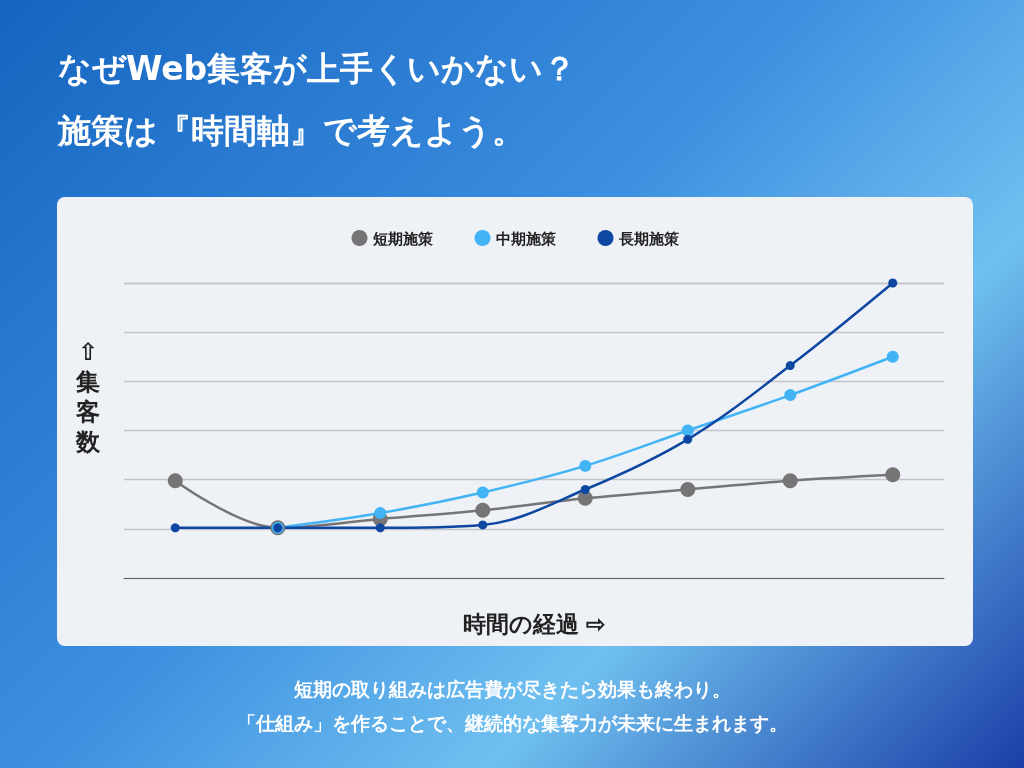 The height and width of the screenshot is (768, 1024). Describe the element at coordinates (402, 238) in the screenshot. I see `legend-label: 短期施策` at that location.